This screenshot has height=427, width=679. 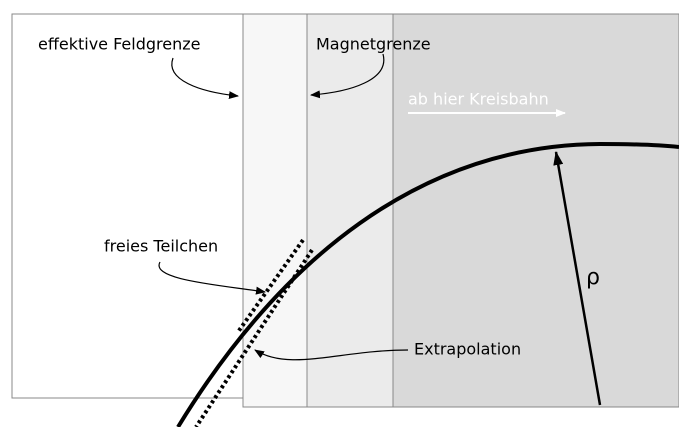 What do you see at coordinates (119, 44) in the screenshot?
I see `label: effektive Feldgrenze` at bounding box center [119, 44].